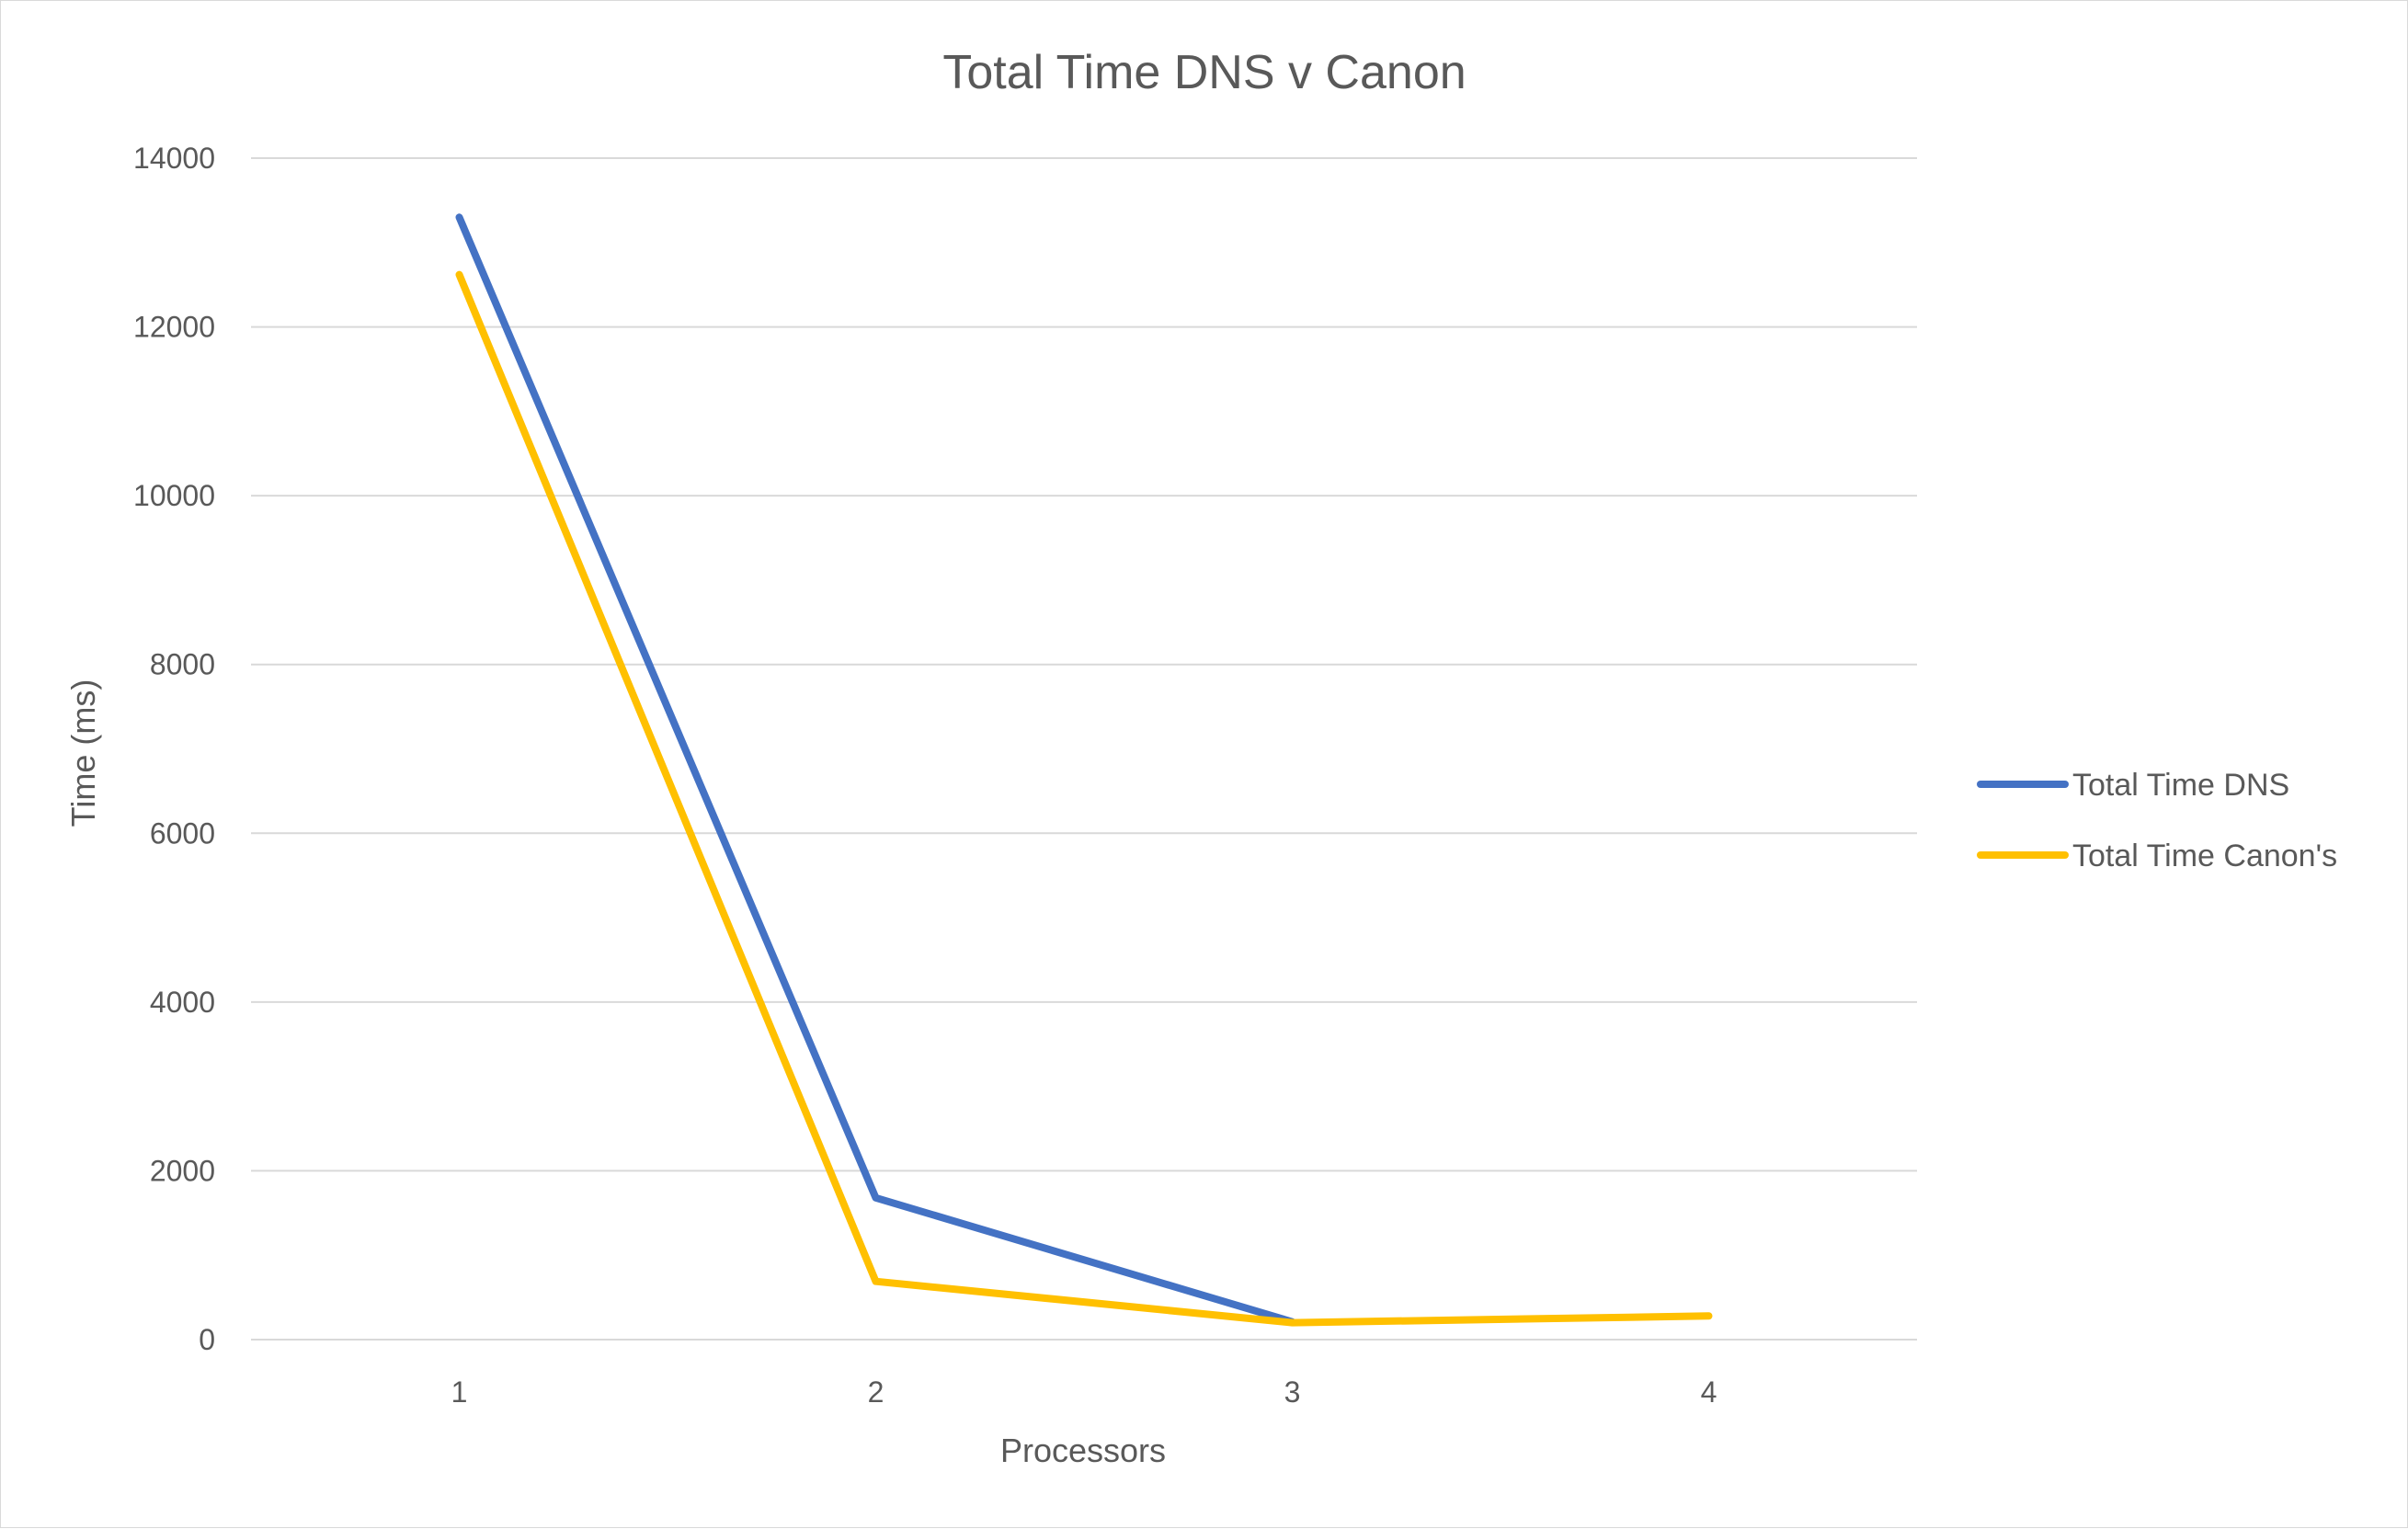 This screenshot has height=1529, width=2408. What do you see at coordinates (182, 833) in the screenshot?
I see `y-tick-label: 6000` at bounding box center [182, 833].